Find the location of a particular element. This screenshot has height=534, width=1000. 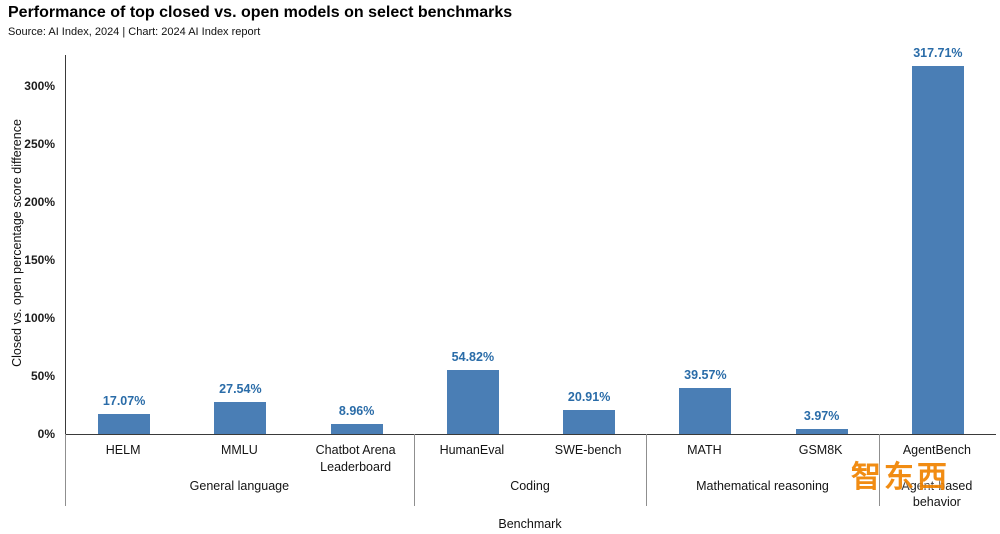

group-label: General language is located at coordinates (239, 486).